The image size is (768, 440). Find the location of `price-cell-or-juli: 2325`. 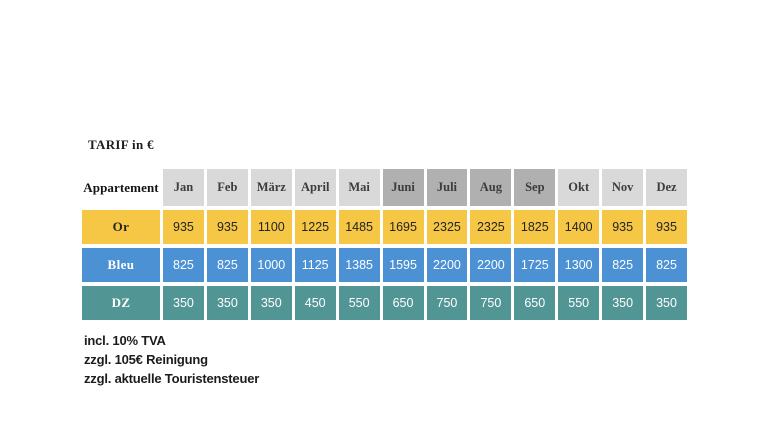

price-cell-or-juli: 2325 is located at coordinates (447, 227).